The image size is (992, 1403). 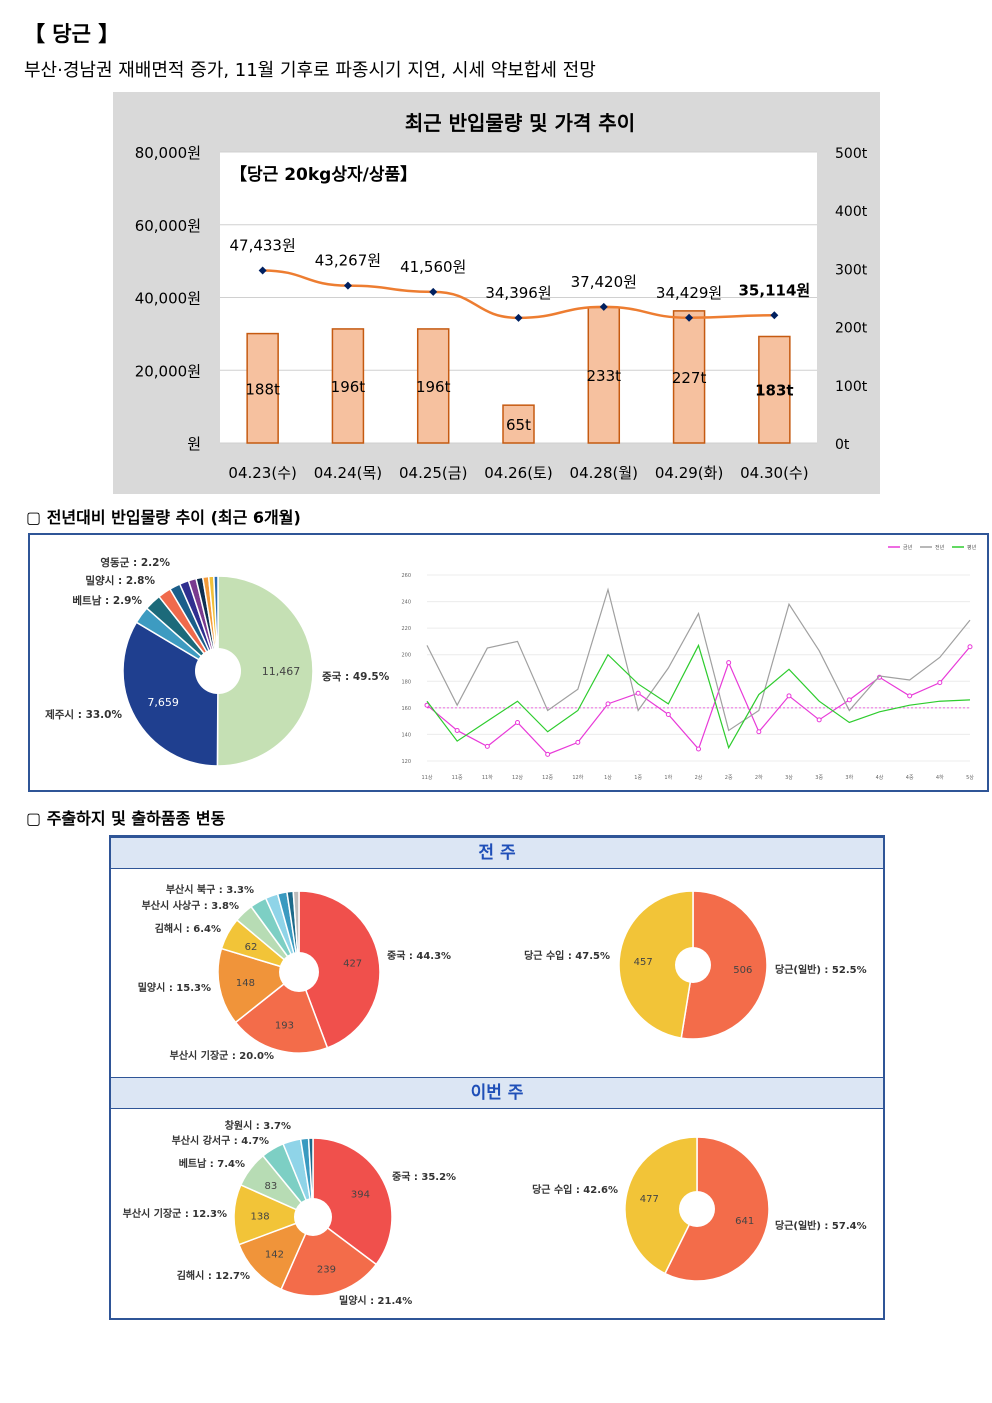 What do you see at coordinates (258, 1125) in the screenshot?
I see `pie-category-label: 창원시 : 3.7%` at bounding box center [258, 1125].